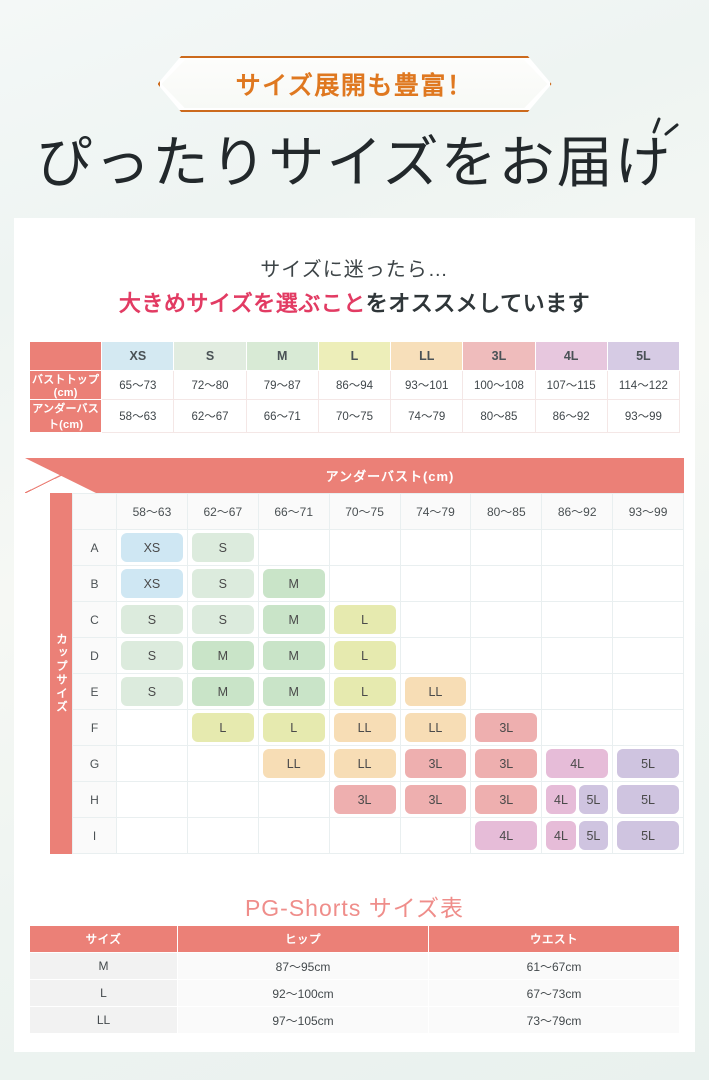 This screenshot has width=709, height=1080. I want to click on matrix-side-label: カップサイズ, so click(61, 673).